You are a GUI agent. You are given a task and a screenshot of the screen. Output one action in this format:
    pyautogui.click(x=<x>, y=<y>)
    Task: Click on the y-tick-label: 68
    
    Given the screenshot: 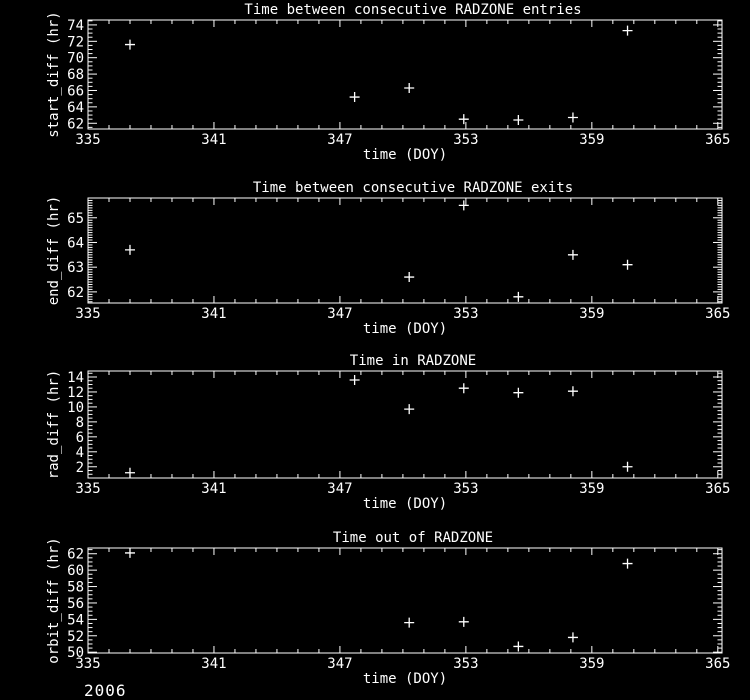 What is the action you would take?
    pyautogui.click(x=75, y=75)
    